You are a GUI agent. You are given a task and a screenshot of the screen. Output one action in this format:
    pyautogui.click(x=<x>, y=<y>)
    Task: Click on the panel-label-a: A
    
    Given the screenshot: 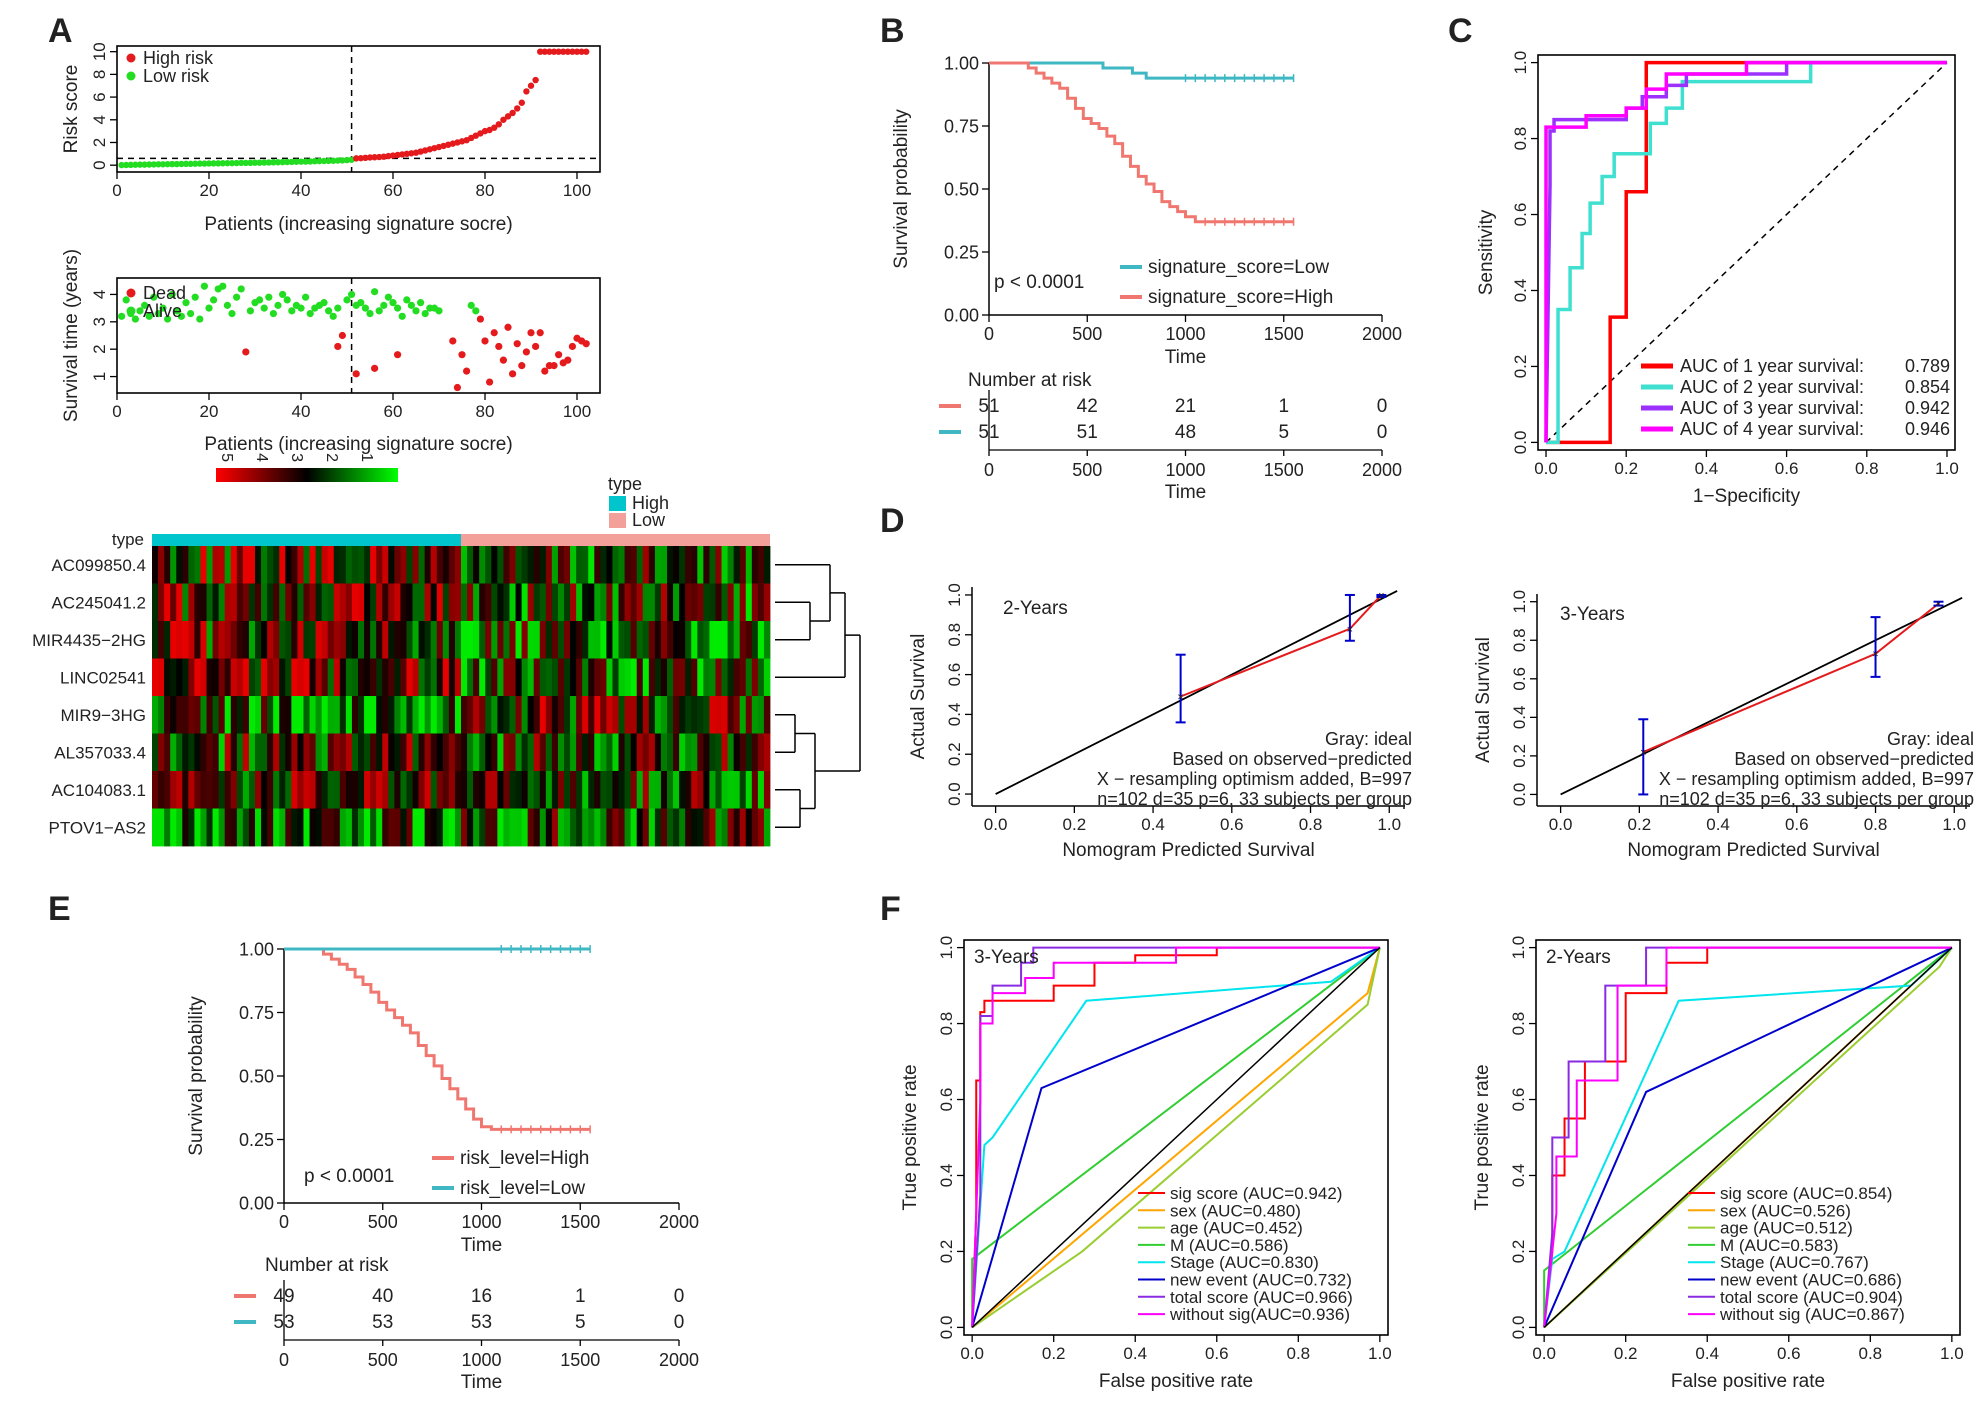 What is the action you would take?
    pyautogui.click(x=60, y=31)
    